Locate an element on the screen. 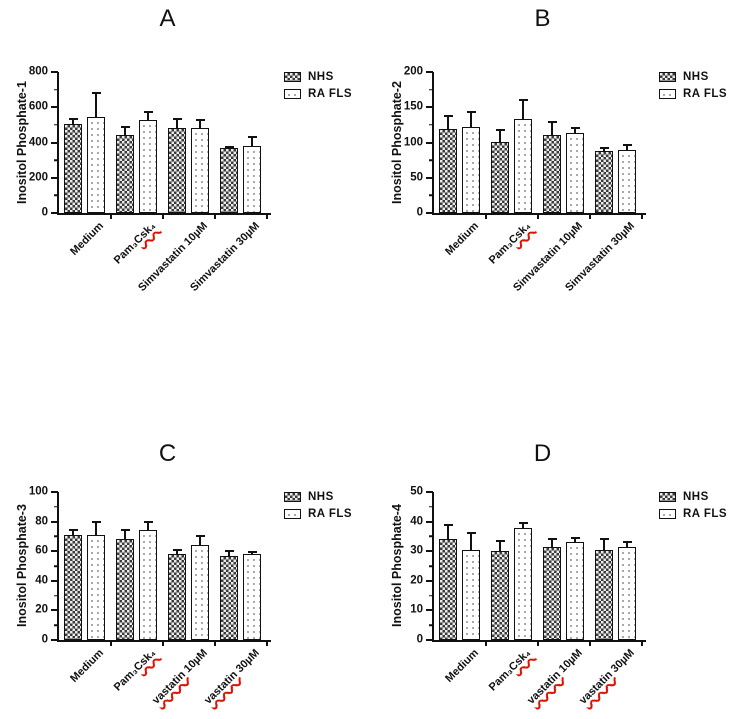 This screenshot has width=749, height=719. x-category-label: Pam₃Csk₄ is located at coordinates (509, 243).